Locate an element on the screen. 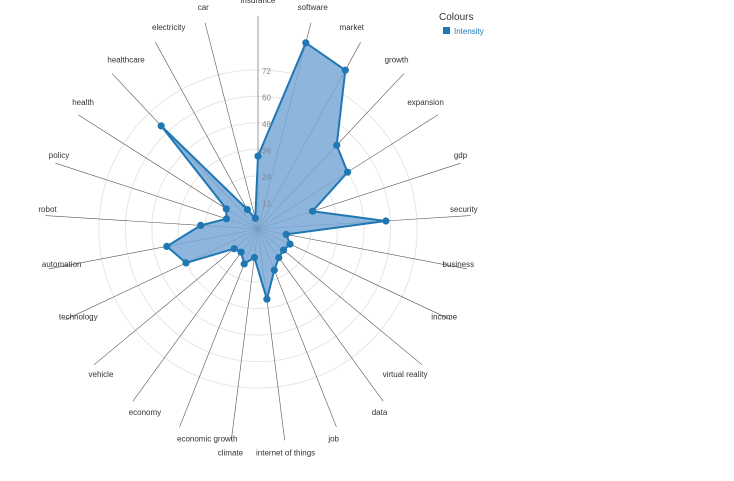 The width and height of the screenshot is (734, 481). axis-label-robot: robot is located at coordinates (47, 209).